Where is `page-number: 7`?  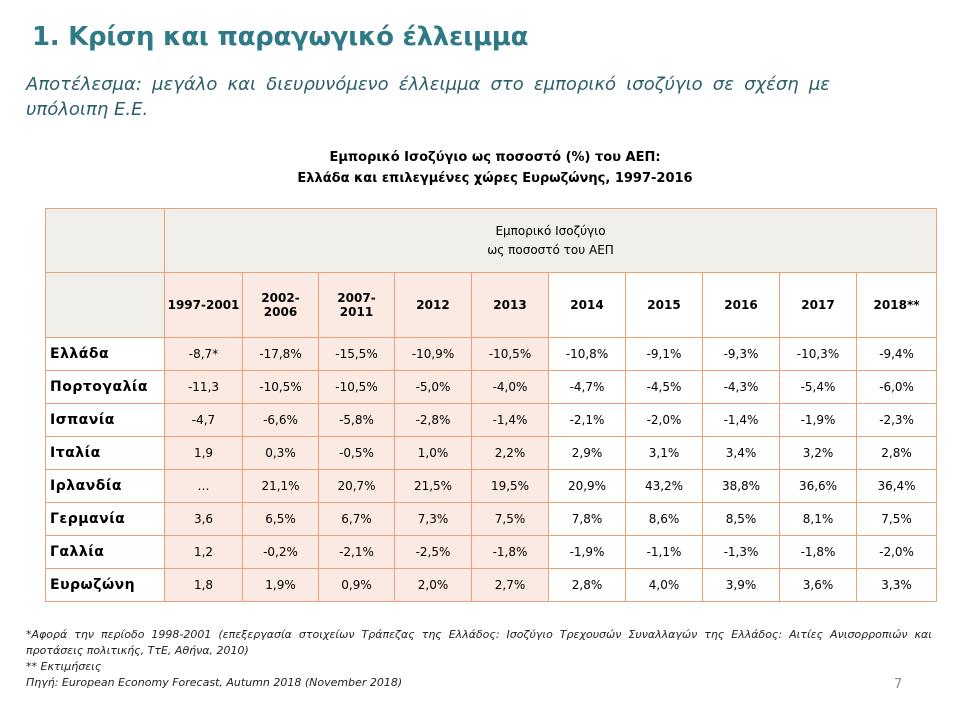 page-number: 7 is located at coordinates (898, 684).